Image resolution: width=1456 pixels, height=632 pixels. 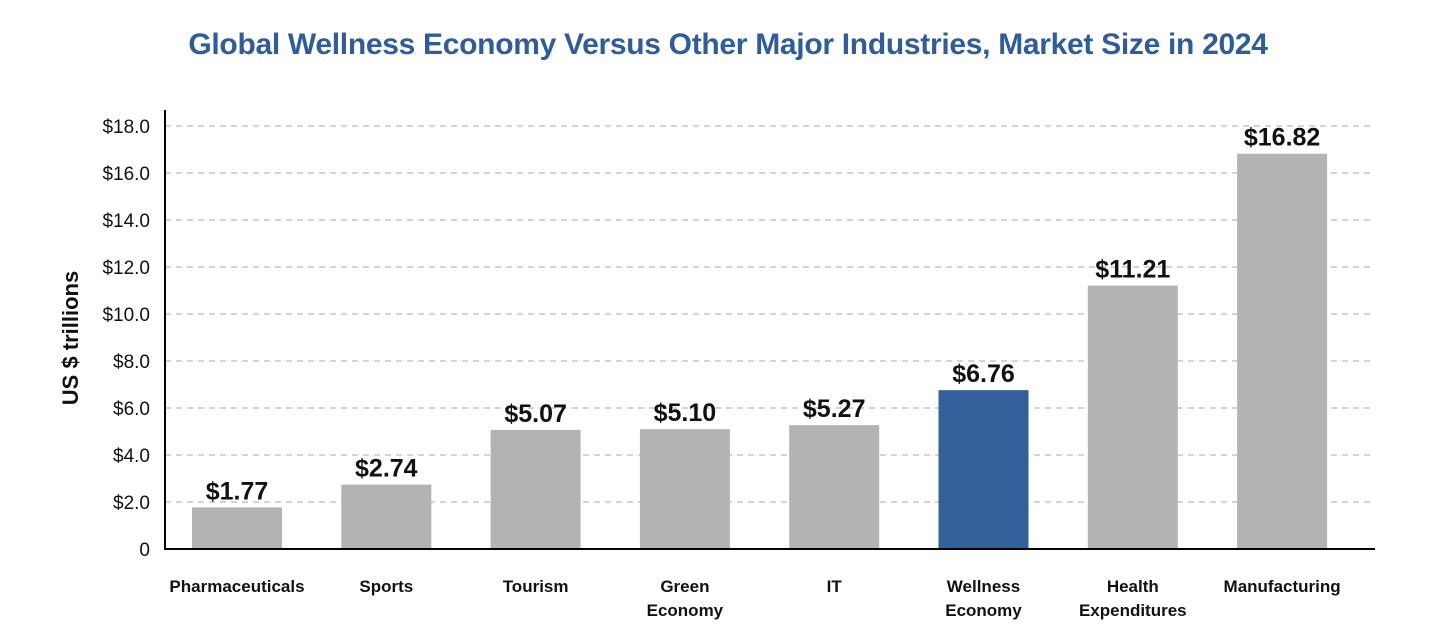 I want to click on y-axis-label: US $ trillions, so click(x=70, y=338).